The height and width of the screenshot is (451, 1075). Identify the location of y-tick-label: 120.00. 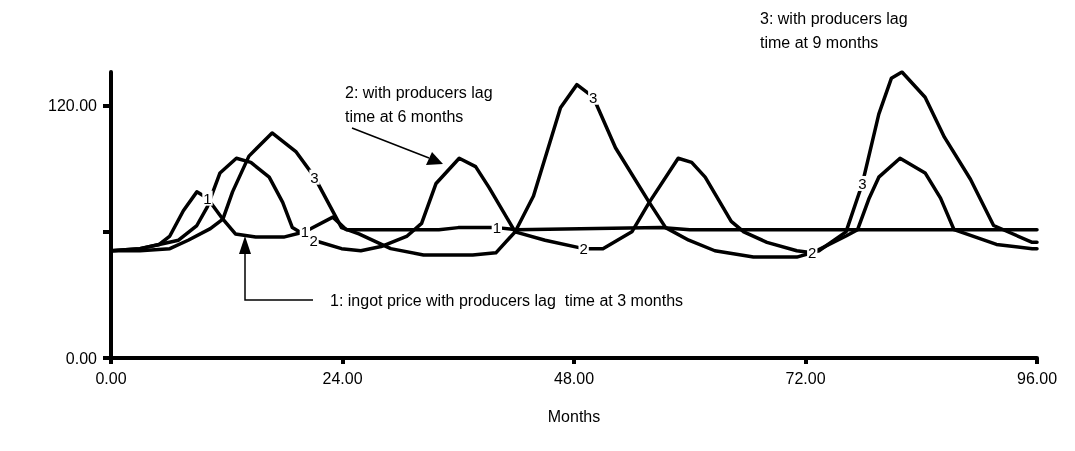
(73, 106).